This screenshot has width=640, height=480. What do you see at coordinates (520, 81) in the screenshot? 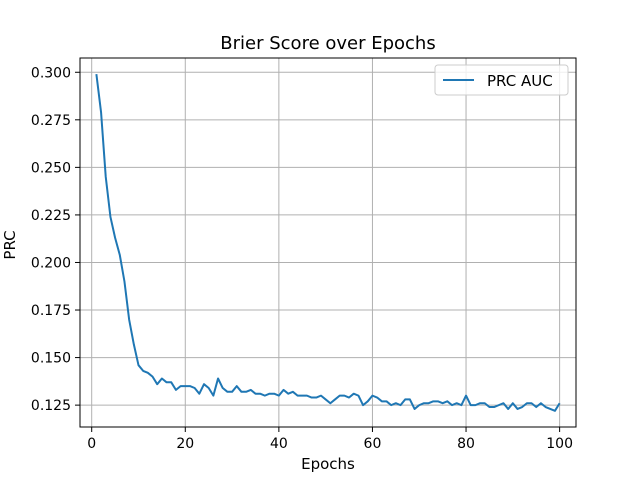
I see `legend-label: PRC AUC` at bounding box center [520, 81].